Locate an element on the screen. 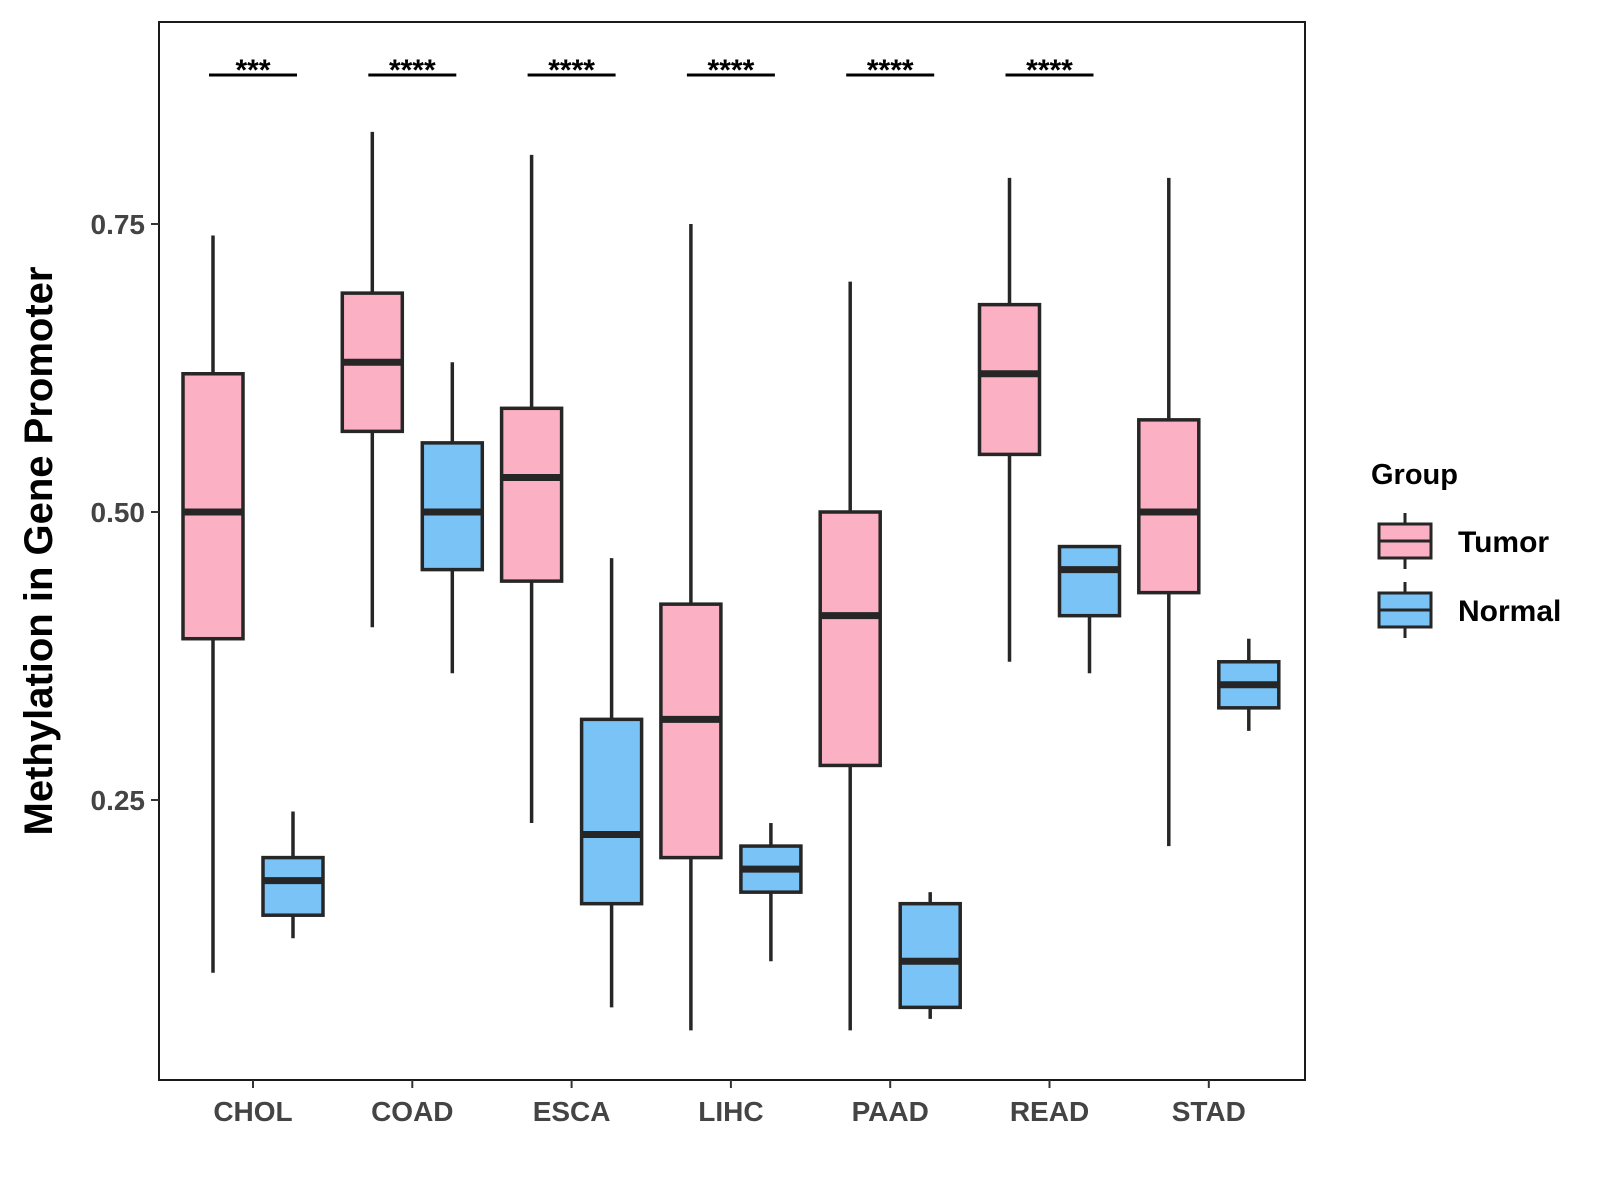 This screenshot has height=1200, width=1600. y-tick-label: 0.75 is located at coordinates (118, 224).